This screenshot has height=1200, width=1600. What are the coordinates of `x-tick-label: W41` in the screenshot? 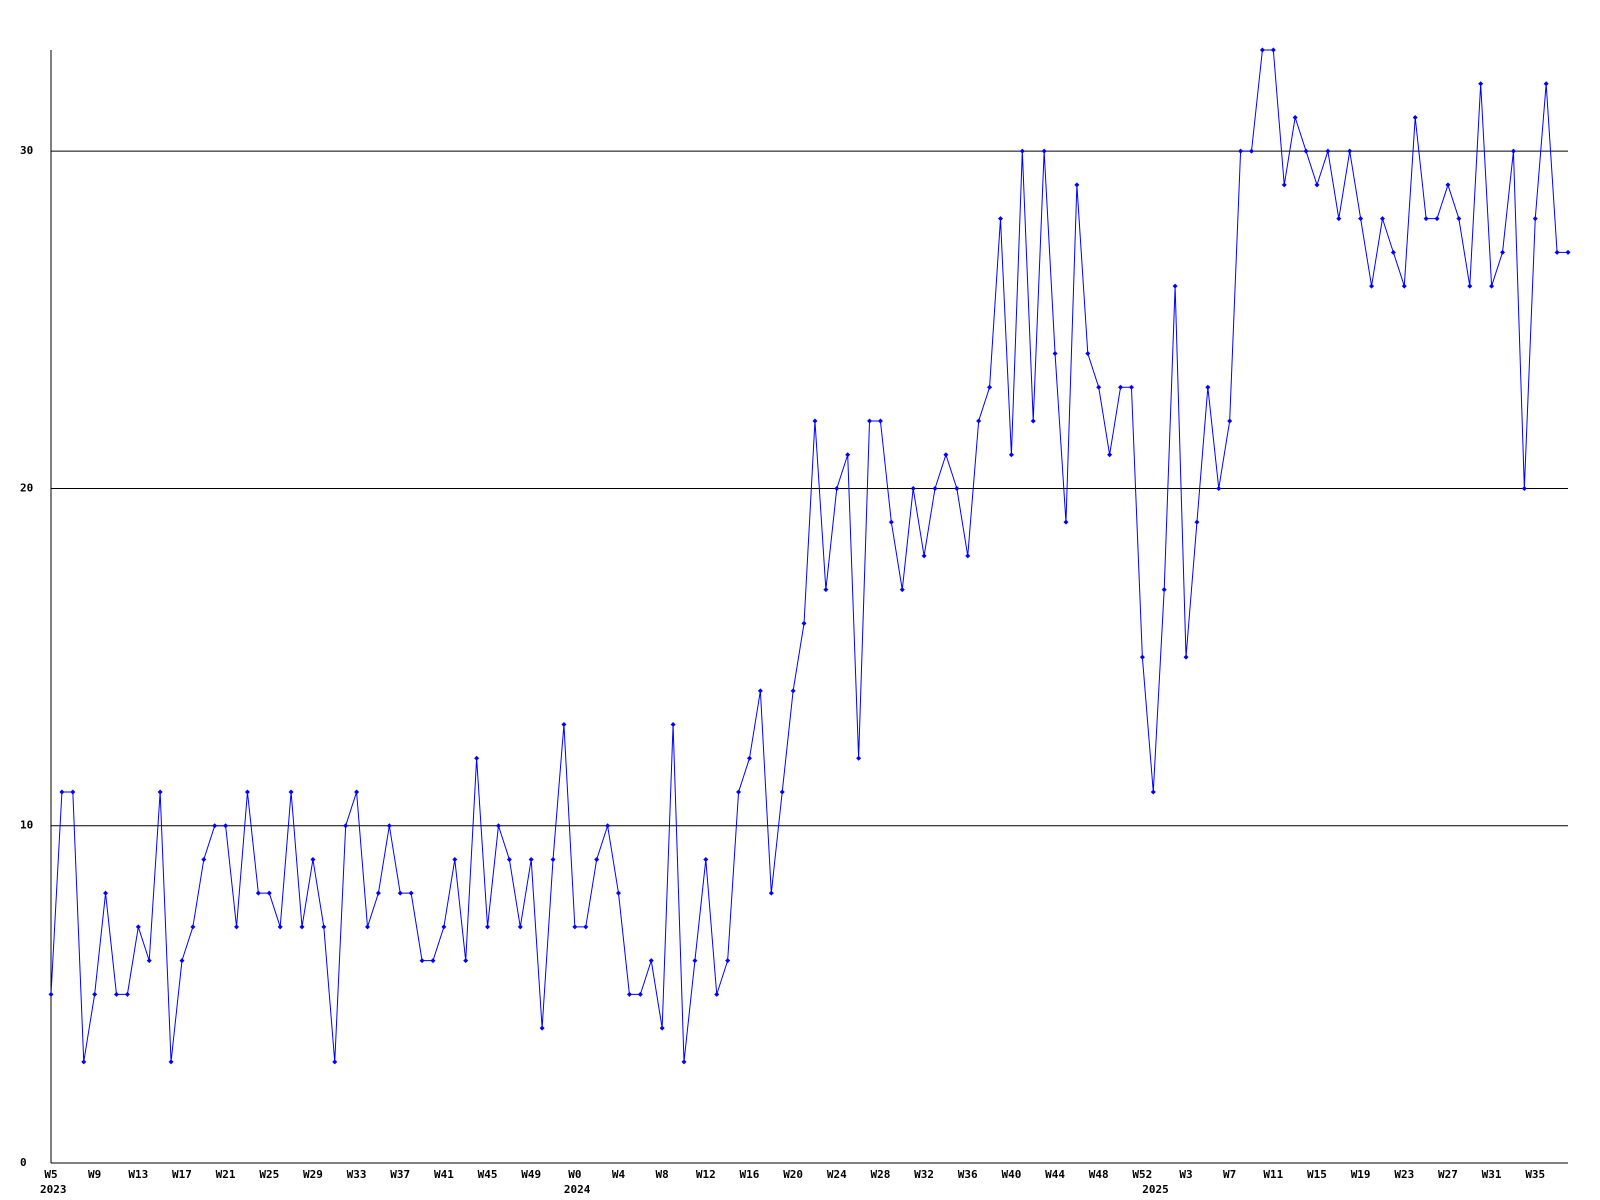 It's located at (444, 1174).